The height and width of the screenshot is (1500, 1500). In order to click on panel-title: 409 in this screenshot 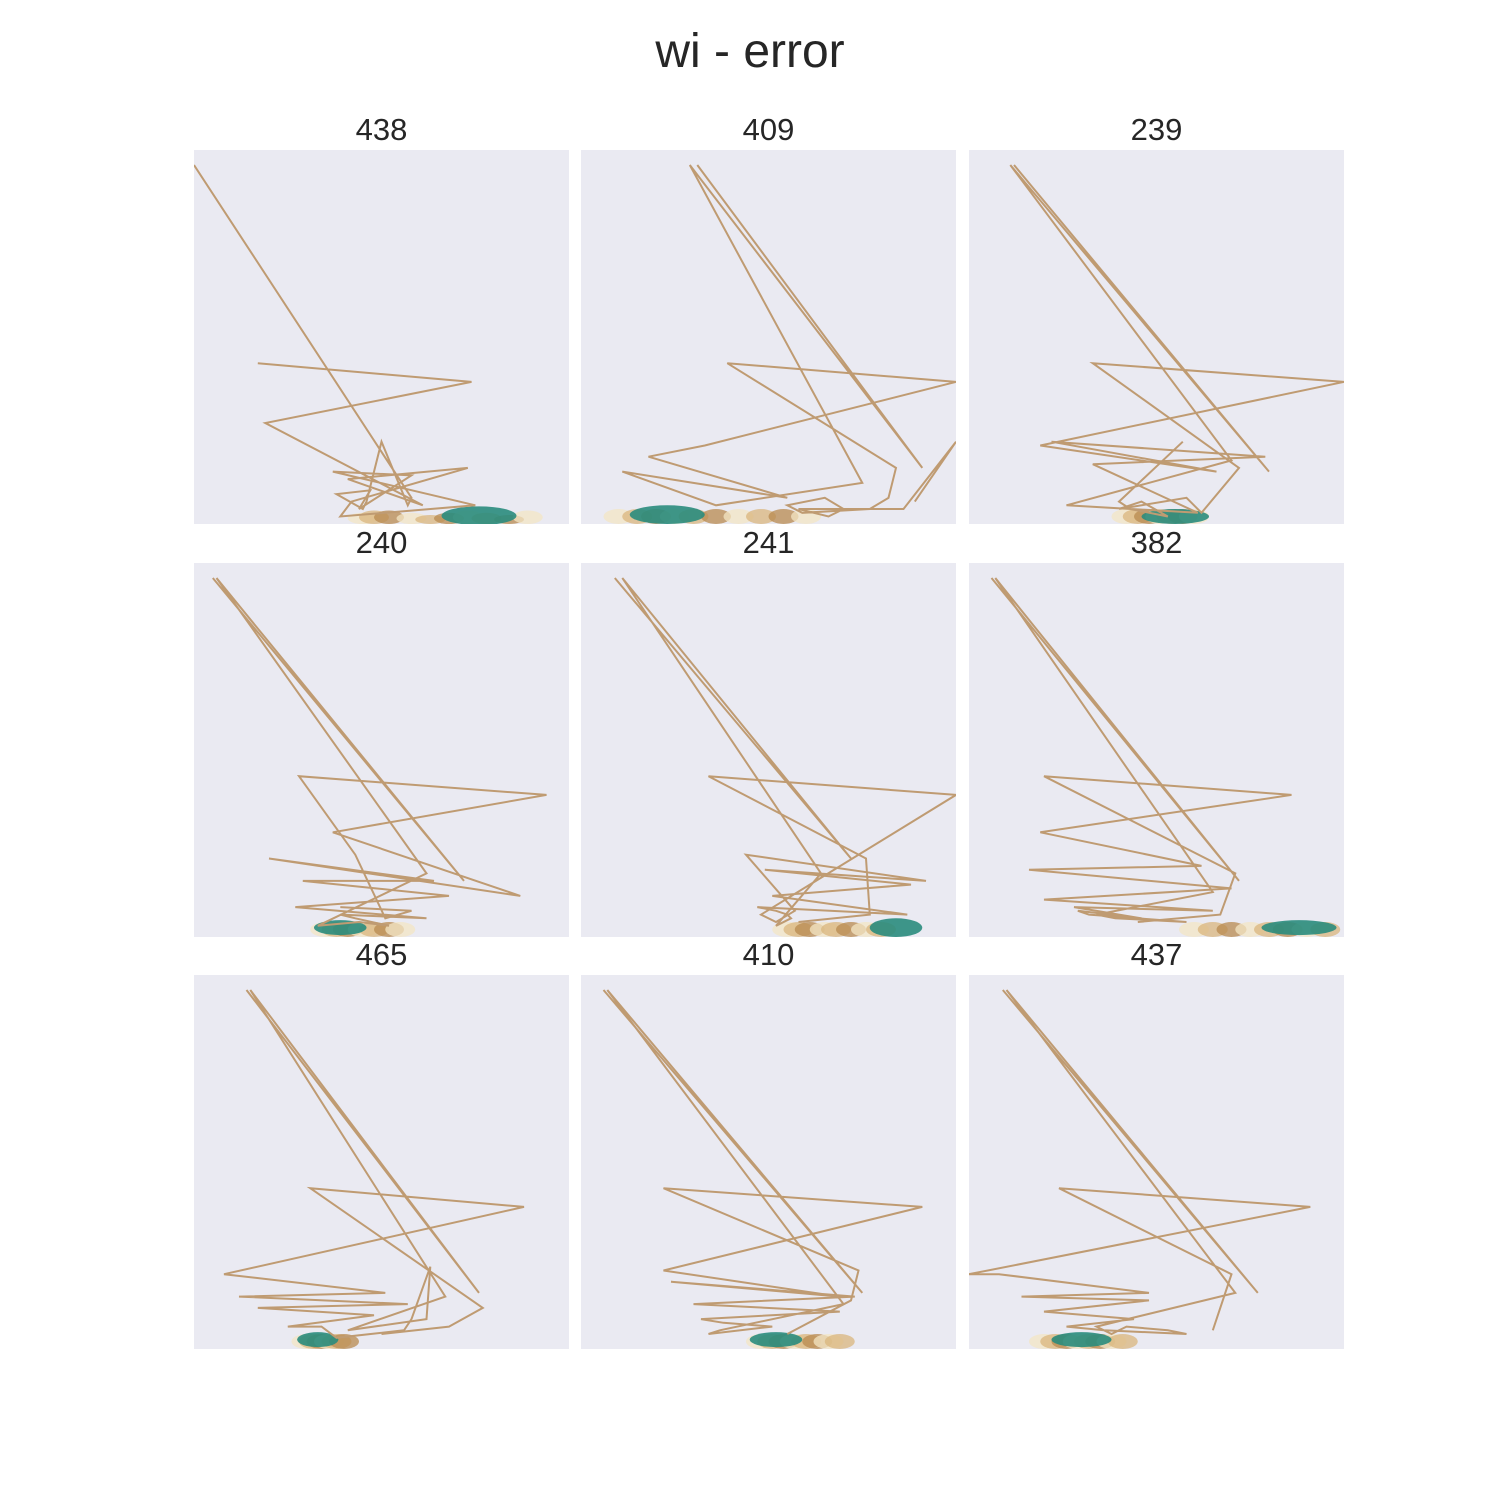, I will do `click(769, 129)`.